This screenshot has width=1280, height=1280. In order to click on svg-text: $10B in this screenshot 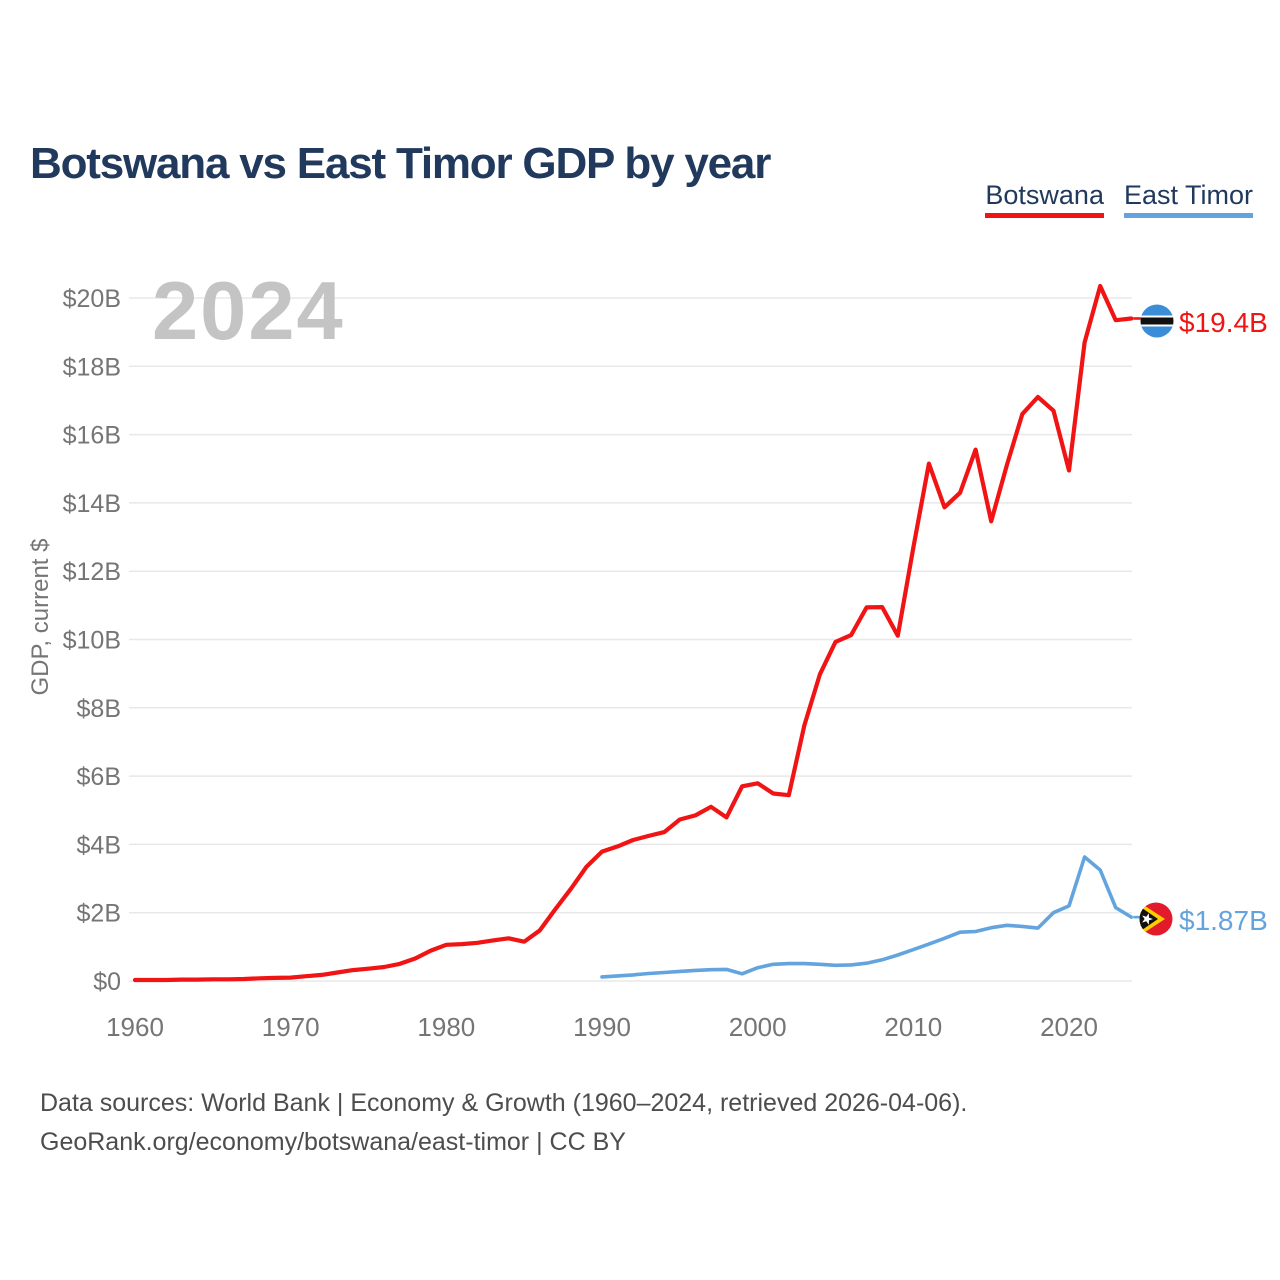, I will do `click(92, 641)`.